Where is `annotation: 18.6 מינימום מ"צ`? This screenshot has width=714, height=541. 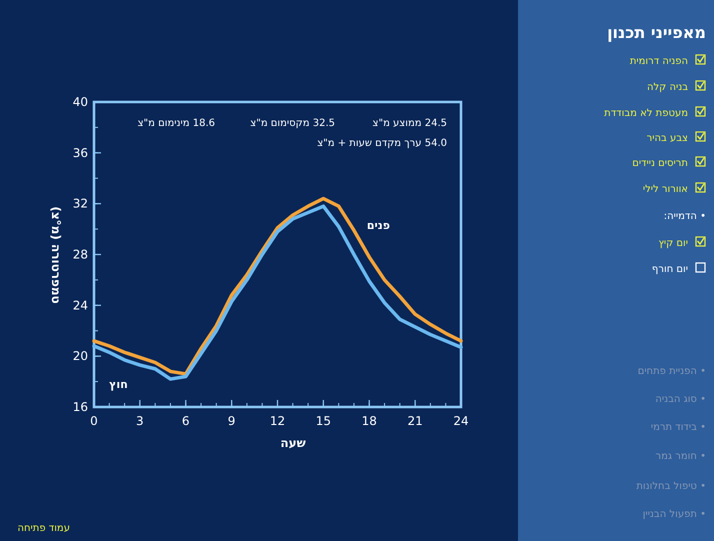
annotation: 18.6 מינימום מ"צ is located at coordinates (176, 123).